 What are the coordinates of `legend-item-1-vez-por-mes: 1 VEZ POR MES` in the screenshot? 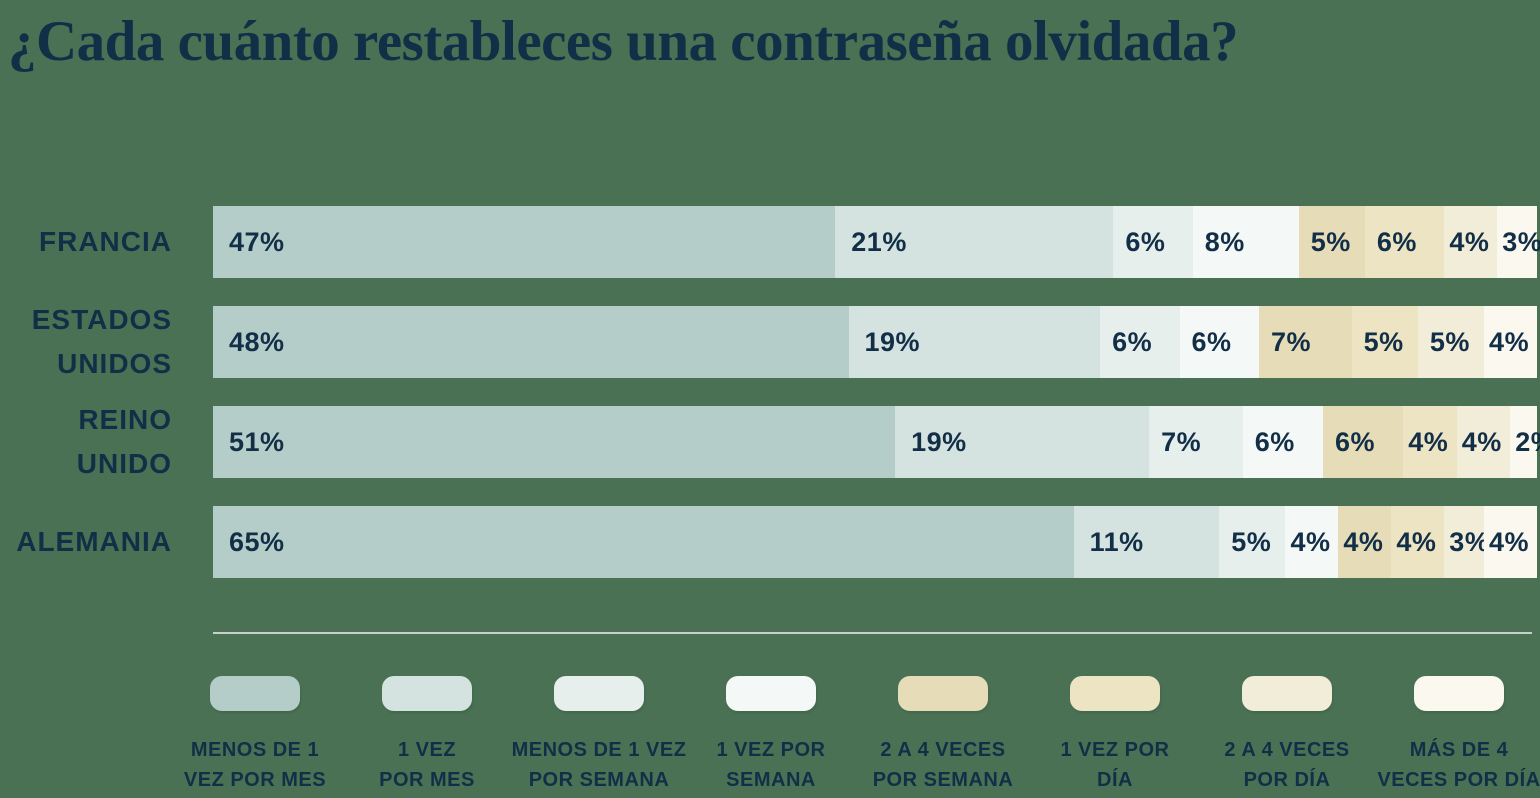 It's located at (427, 735).